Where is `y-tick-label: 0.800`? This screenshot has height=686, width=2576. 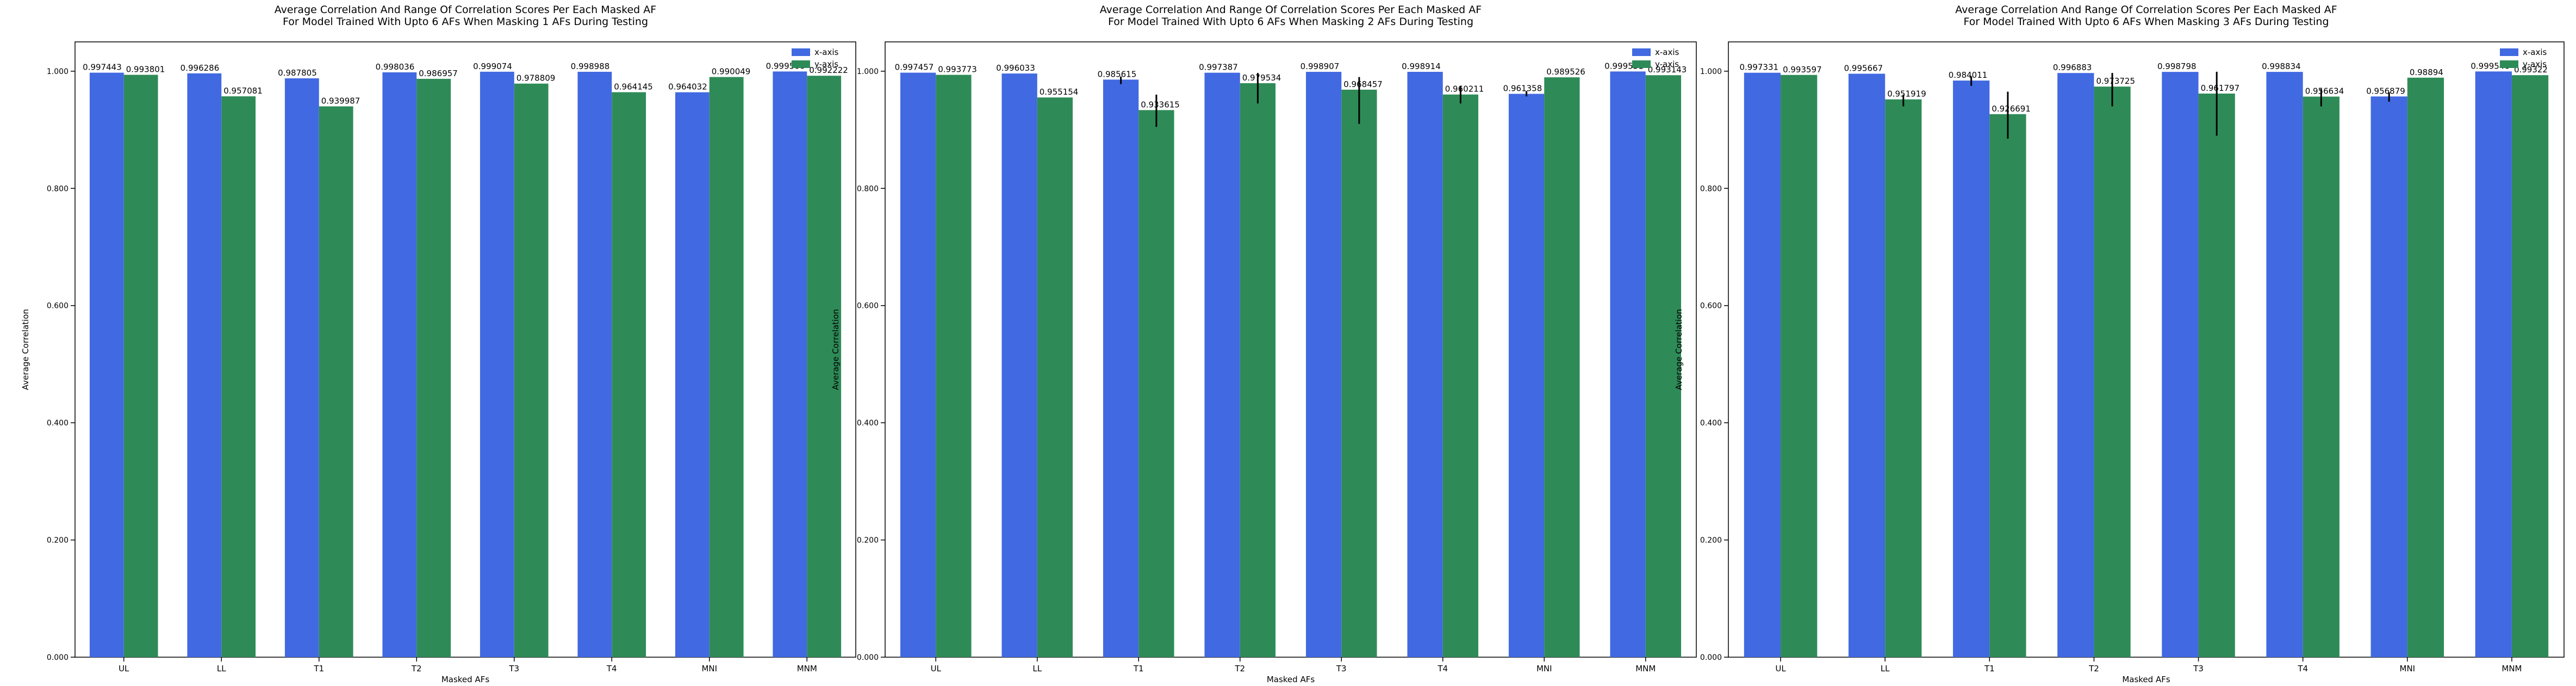 y-tick-label: 0.800 is located at coordinates (1711, 188).